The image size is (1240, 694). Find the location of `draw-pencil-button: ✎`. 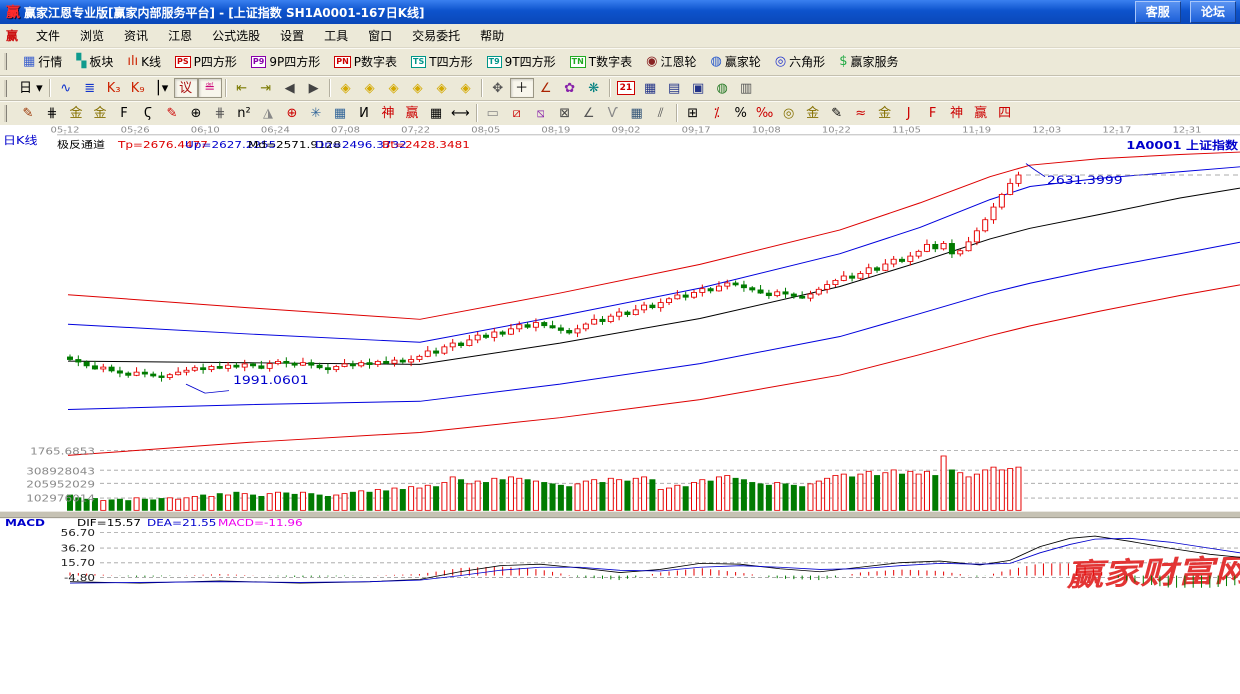

draw-pencil-button: ✎ is located at coordinates (28, 113).